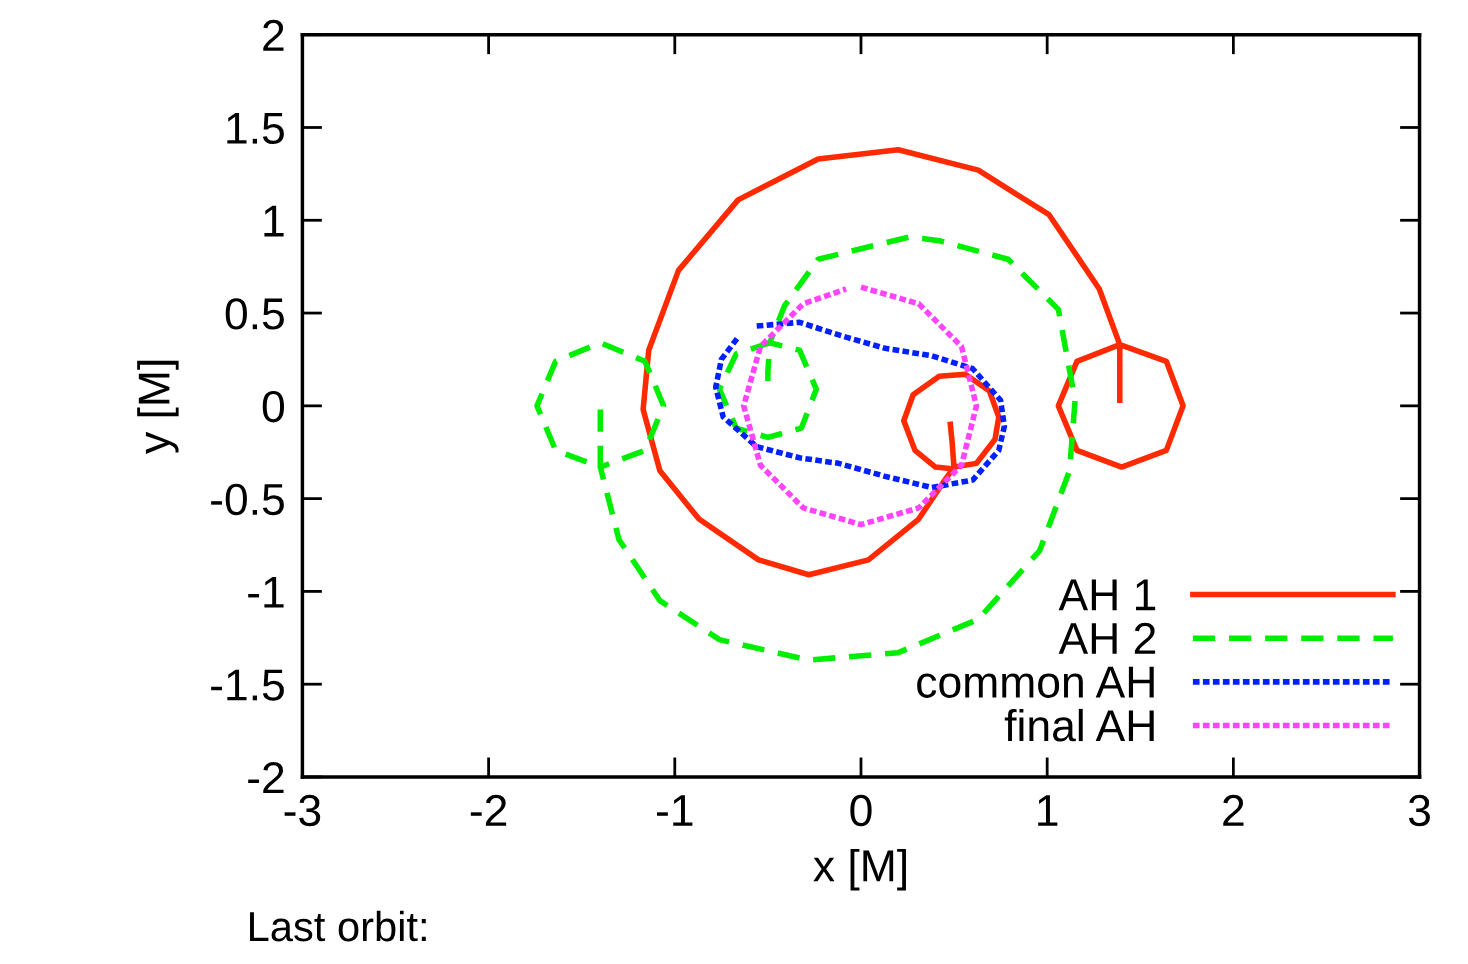 This screenshot has height=964, width=1468. What do you see at coordinates (1233, 810) in the screenshot?
I see `x-tick-label: 2` at bounding box center [1233, 810].